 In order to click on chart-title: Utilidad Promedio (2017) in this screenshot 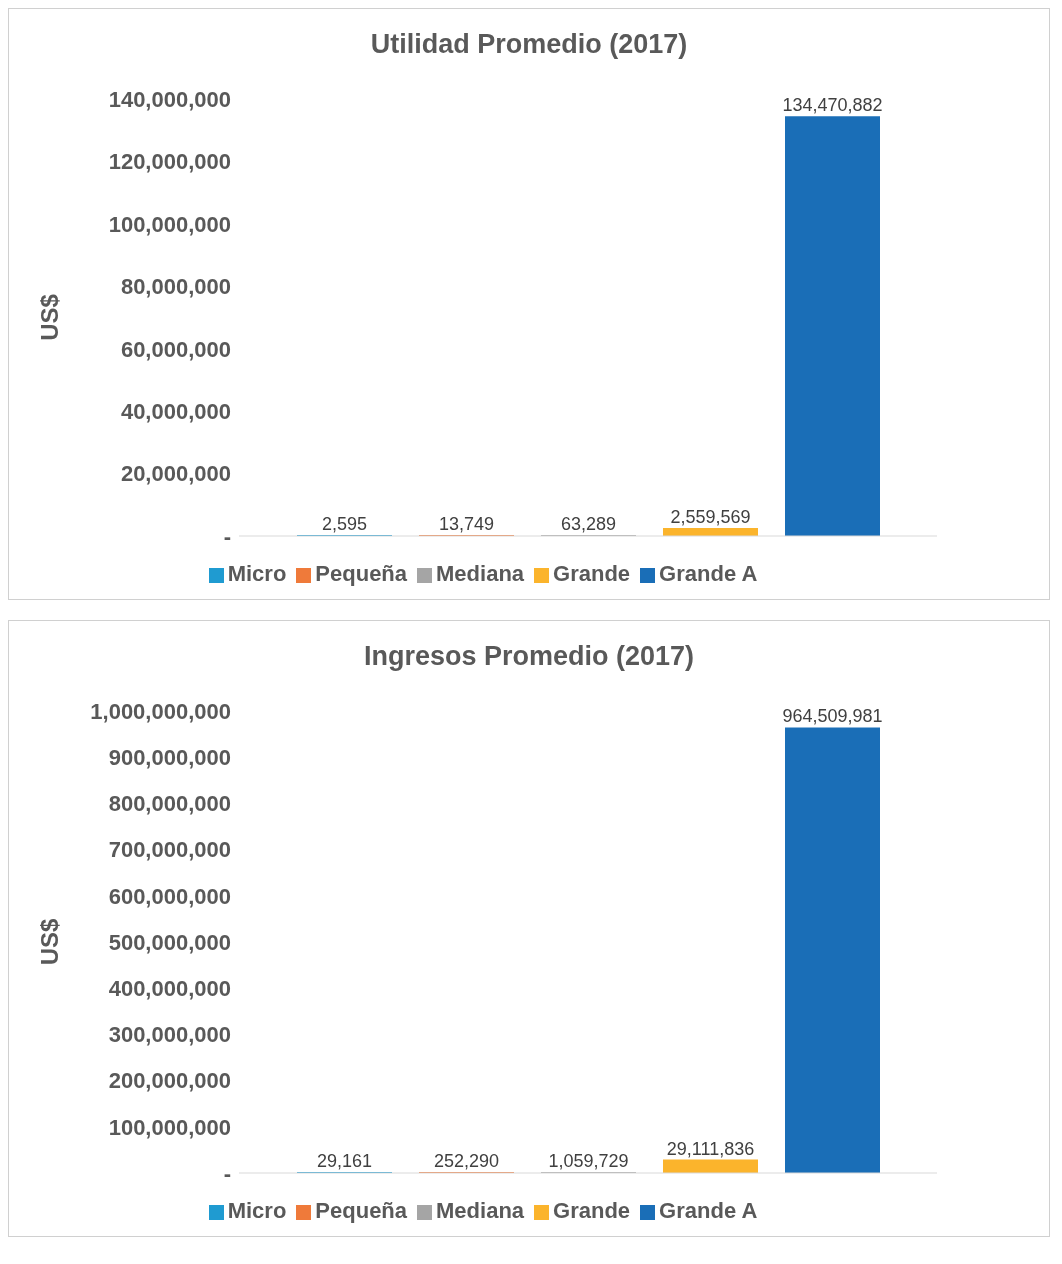, I will do `click(529, 44)`.